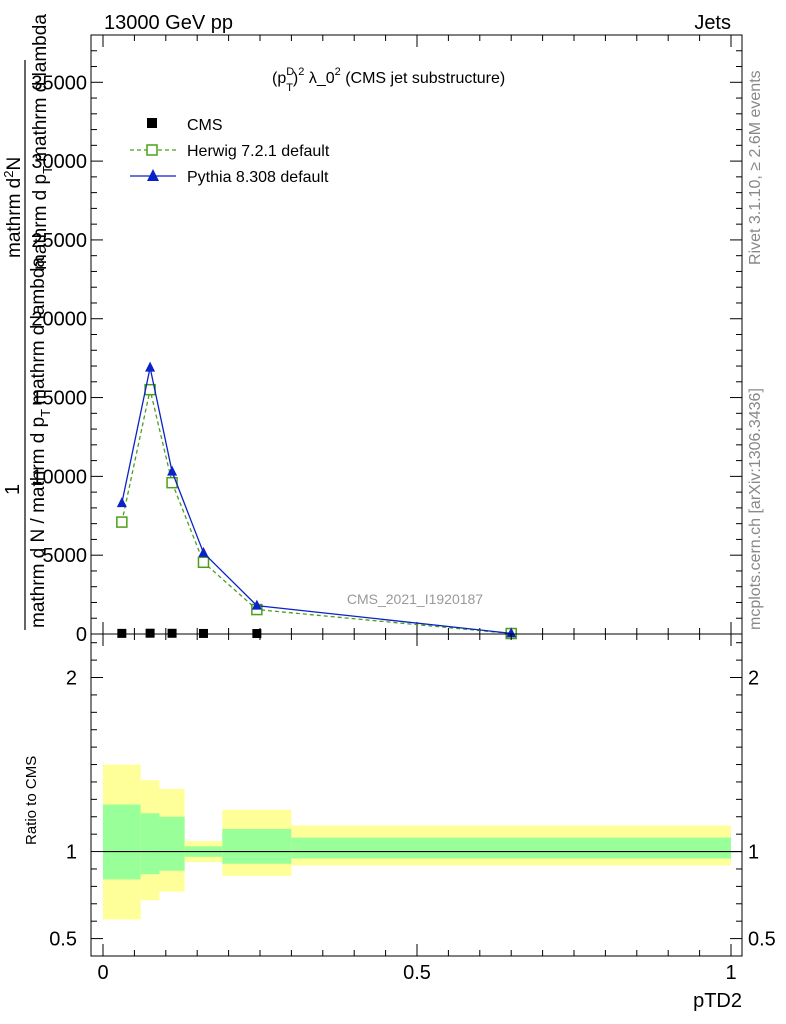  What do you see at coordinates (59, 399) in the screenshot?
I see `main-y-tick-label: 15000` at bounding box center [59, 399].